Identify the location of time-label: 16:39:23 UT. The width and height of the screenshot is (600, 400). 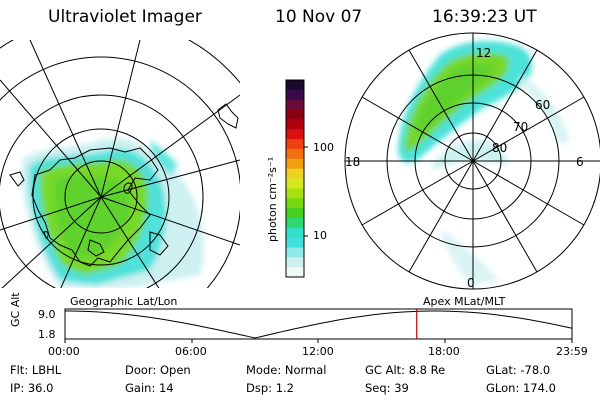
(484, 17).